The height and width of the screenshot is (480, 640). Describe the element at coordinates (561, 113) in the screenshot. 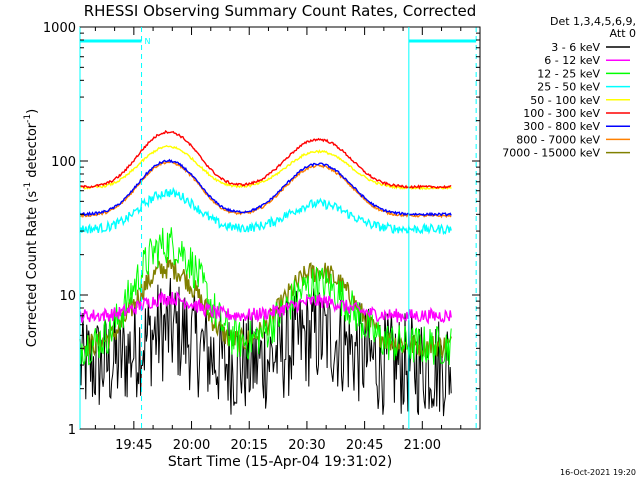

I see `legend-label: 100 - 300 keV` at that location.